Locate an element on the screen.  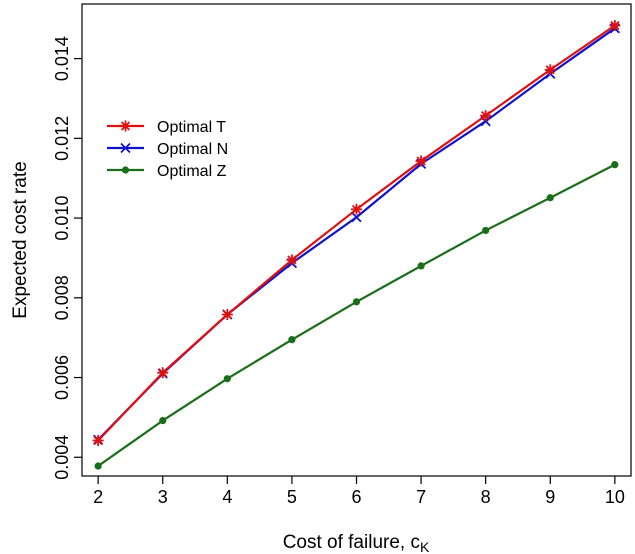
x-tick-label: 9 is located at coordinates (550, 497).